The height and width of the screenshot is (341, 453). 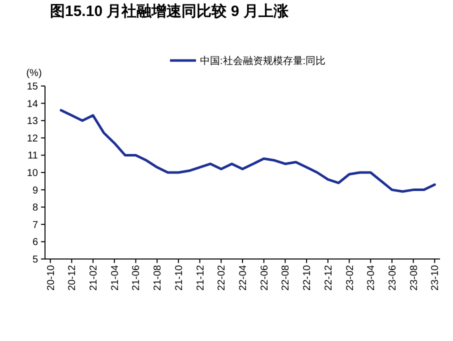 What do you see at coordinates (436, 277) in the screenshot?
I see `x-tick-label: 23-10` at bounding box center [436, 277].